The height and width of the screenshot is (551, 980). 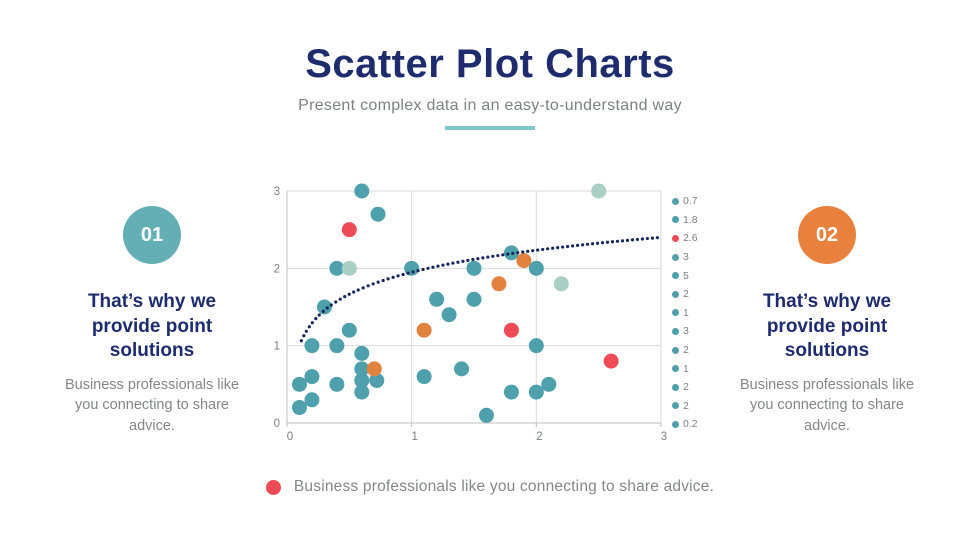 What do you see at coordinates (152, 235) in the screenshot?
I see `badge-01: 01` at bounding box center [152, 235].